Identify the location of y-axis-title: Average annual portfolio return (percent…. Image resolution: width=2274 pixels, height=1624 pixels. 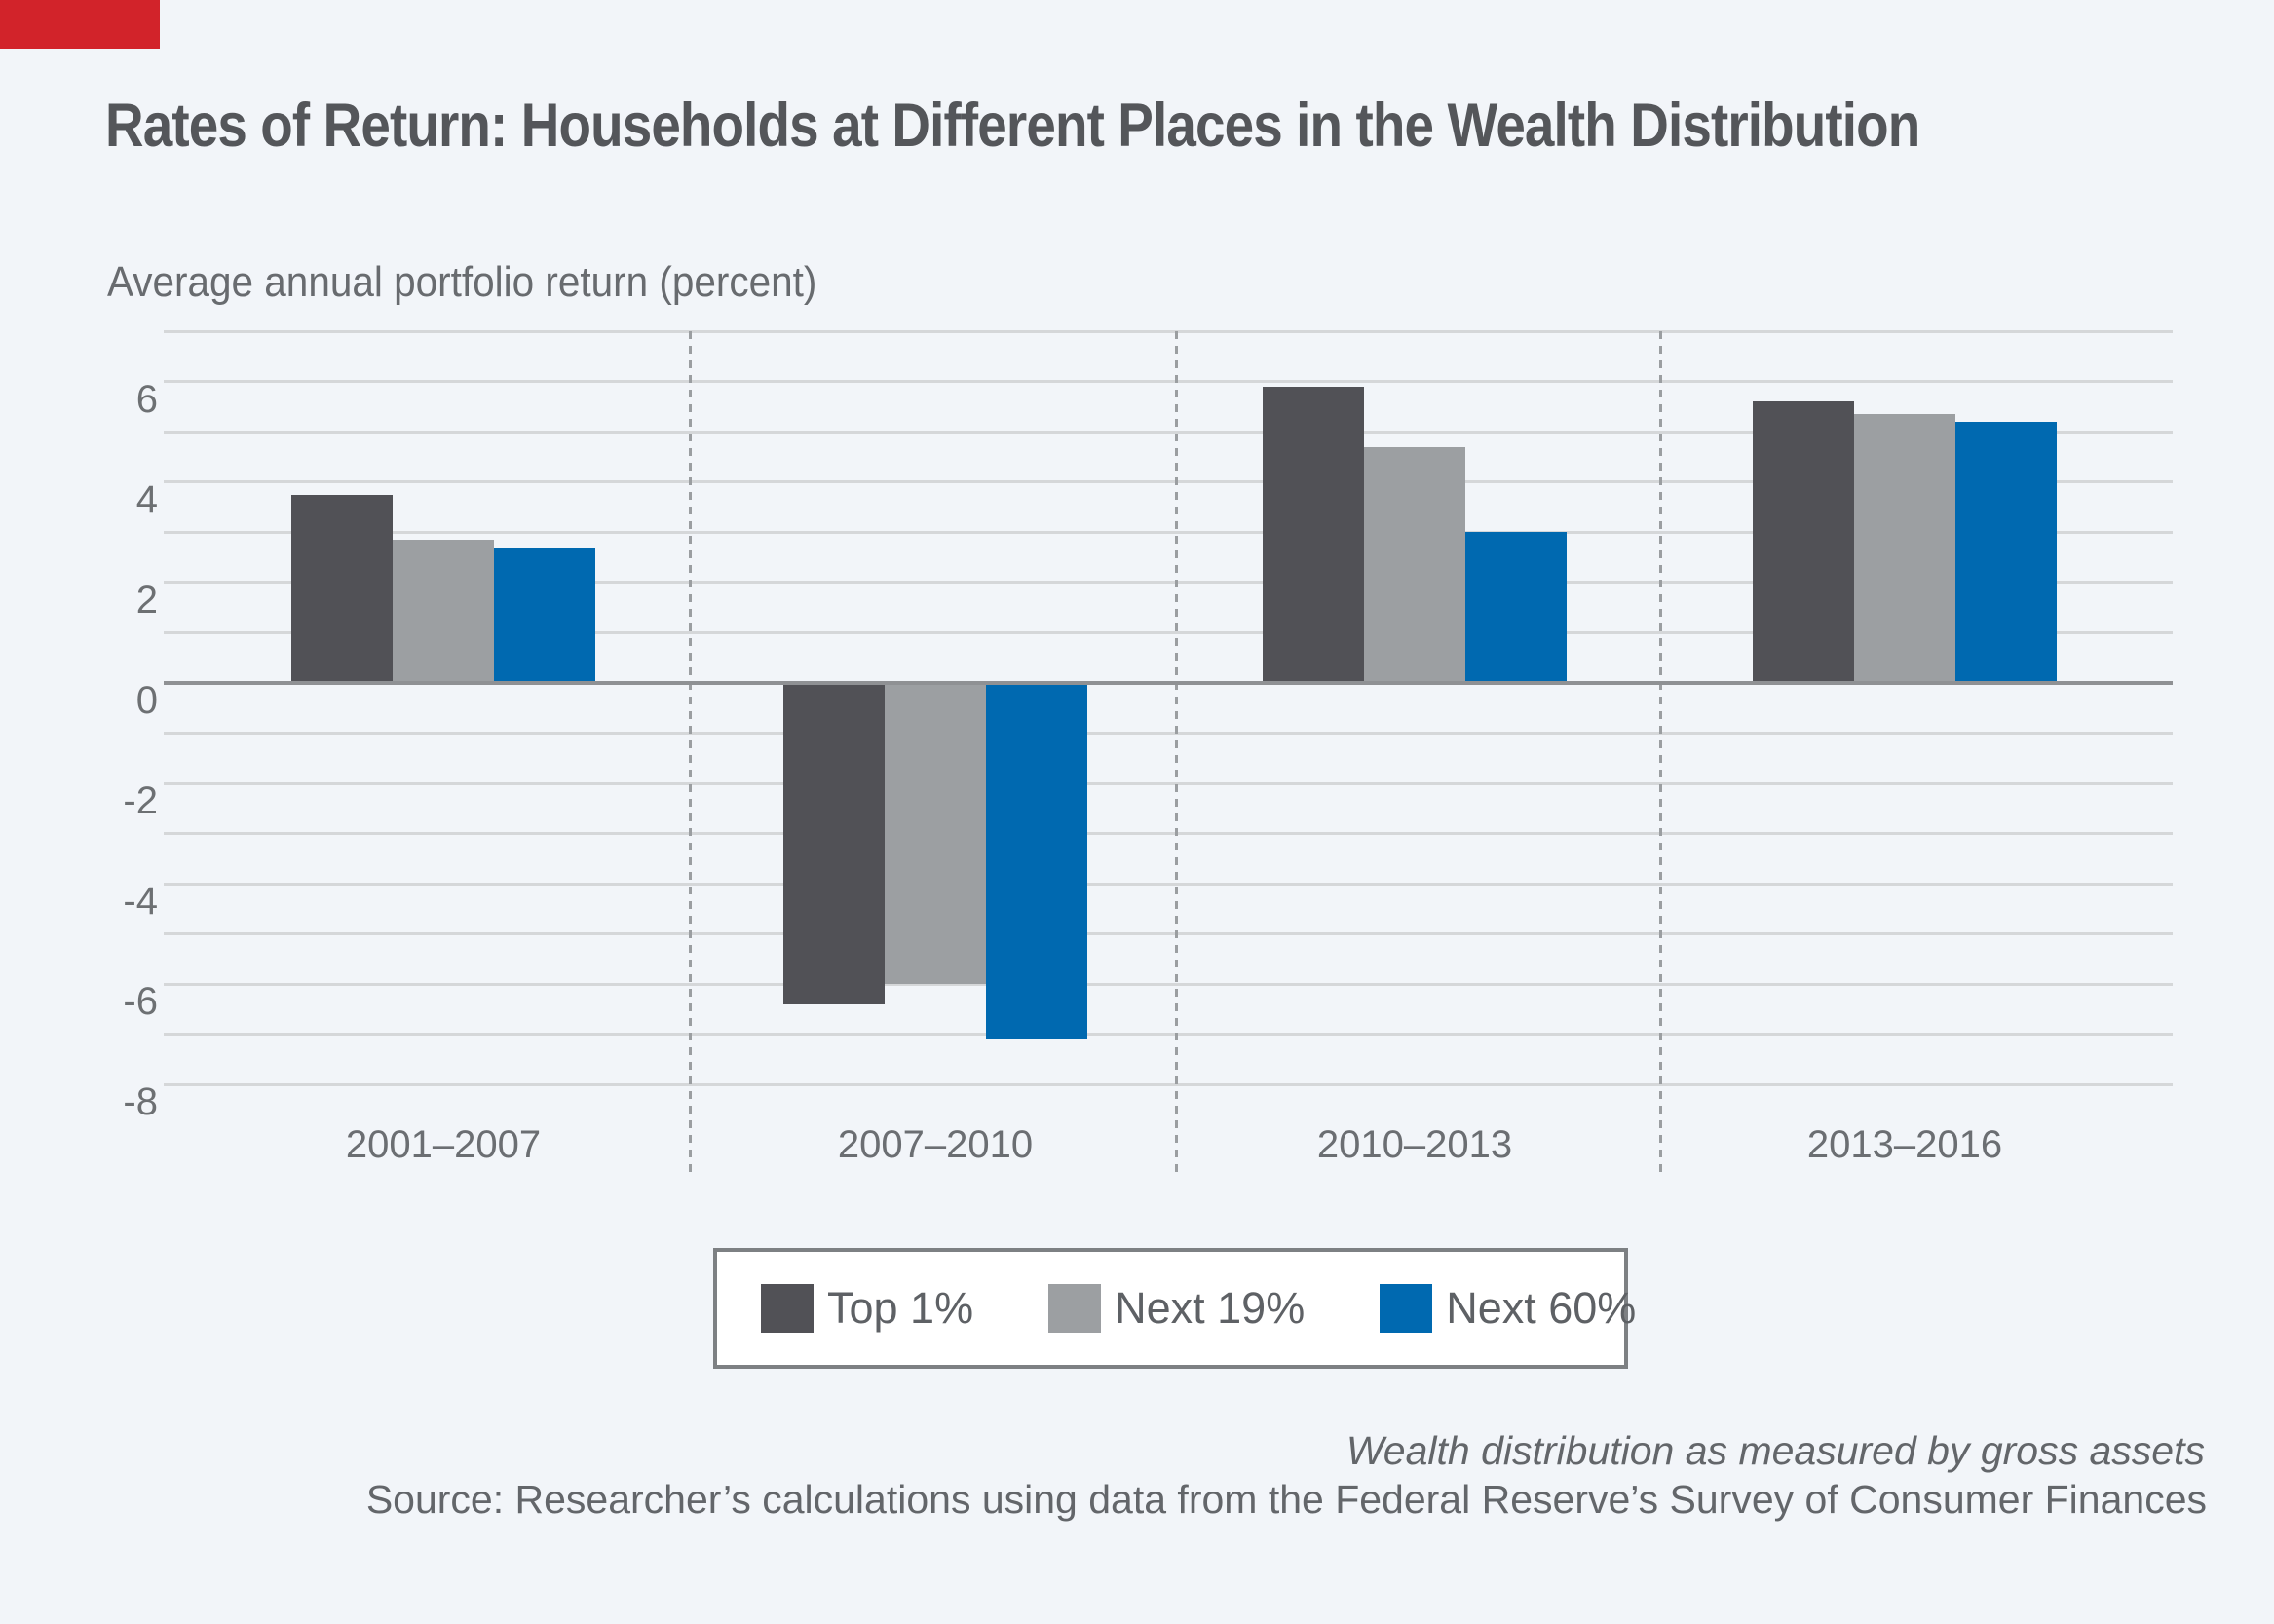
(462, 282).